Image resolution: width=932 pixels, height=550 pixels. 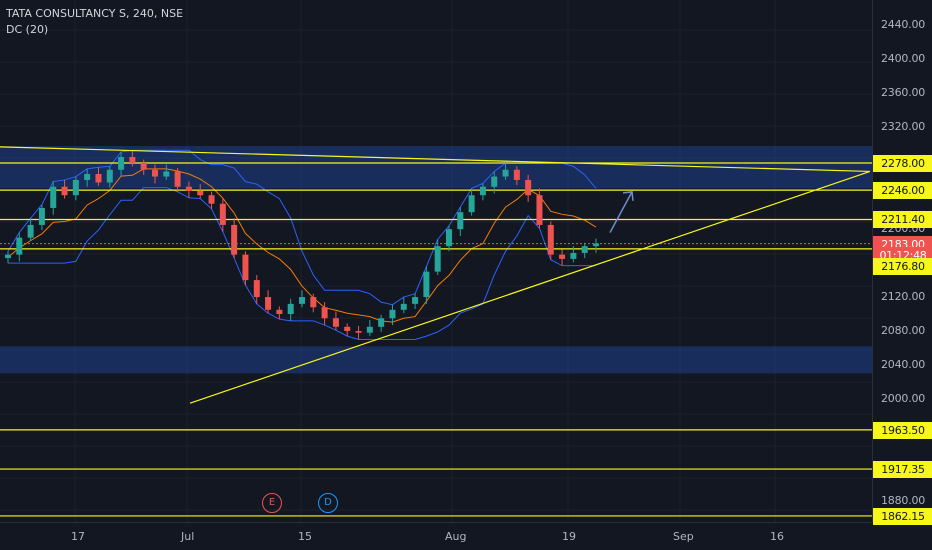 I want to click on price-level-label: 2246.00, so click(x=902, y=191).